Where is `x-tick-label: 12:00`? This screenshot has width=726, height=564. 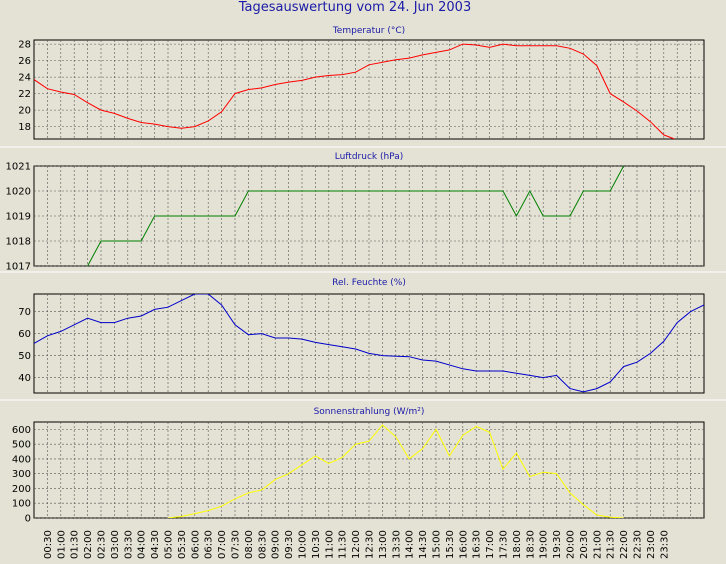
x-tick-label: 12:00 is located at coordinates (356, 544).